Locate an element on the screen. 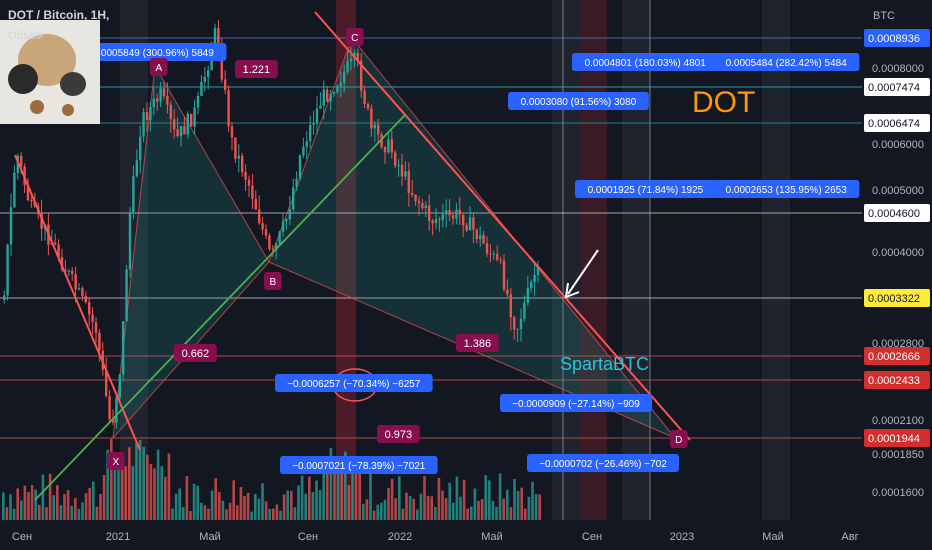  price-tag: 0.0002666 is located at coordinates (897, 356).